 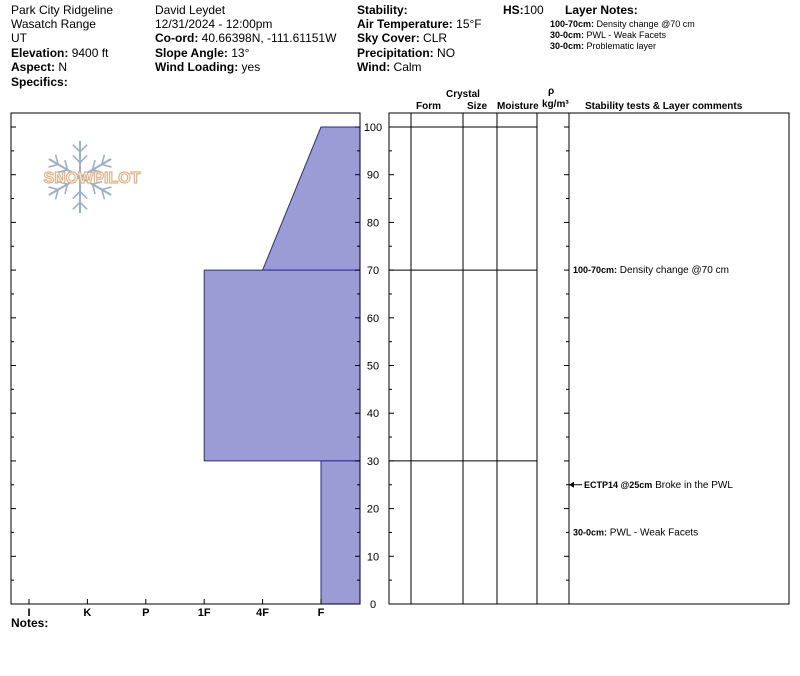 What do you see at coordinates (28, 613) in the screenshot?
I see `x-tick-label: I` at bounding box center [28, 613].